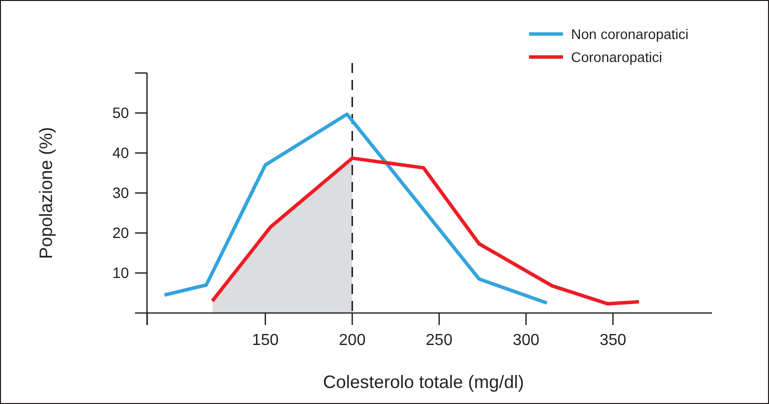 The height and width of the screenshot is (404, 769). I want to click on x-axis-title: Colesterolo totale (mg/dl), so click(423, 382).